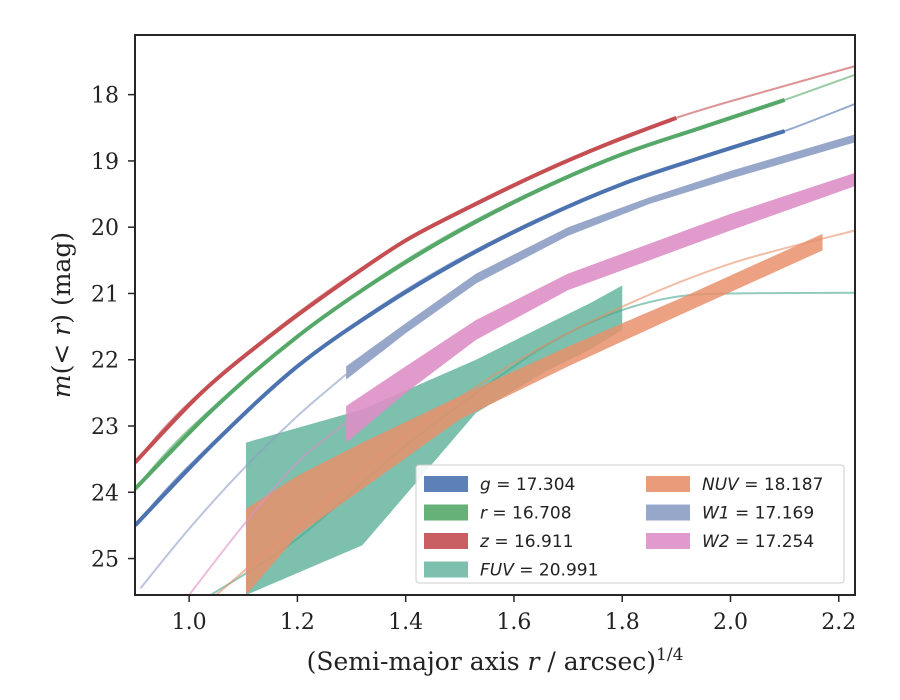 This screenshot has height=700, width=900. Describe the element at coordinates (762, 485) in the screenshot. I see `legend-label: NUV = 18.187` at that location.